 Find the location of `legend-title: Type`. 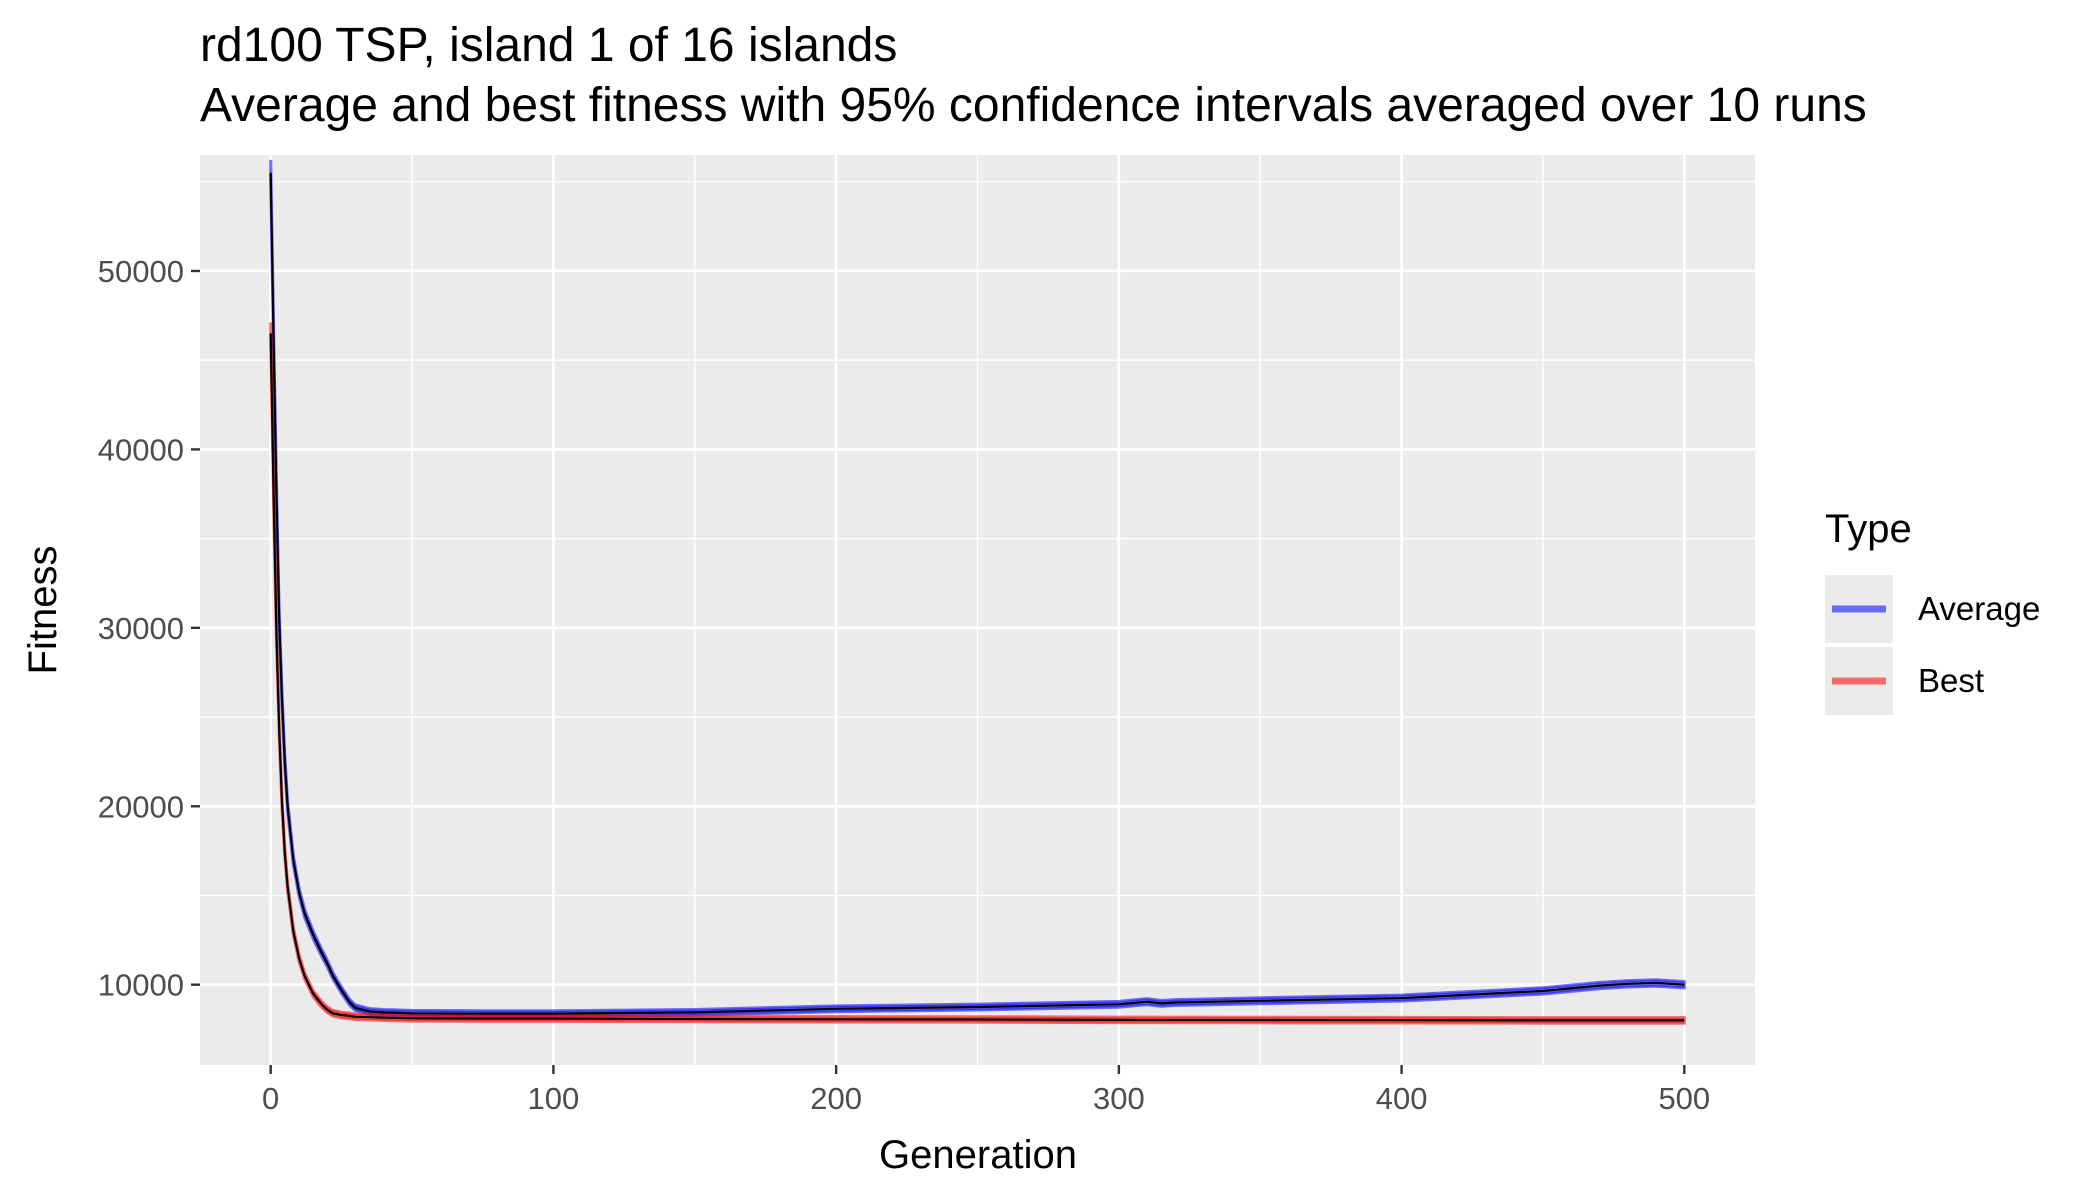

legend-title: Type is located at coordinates (1868, 529).